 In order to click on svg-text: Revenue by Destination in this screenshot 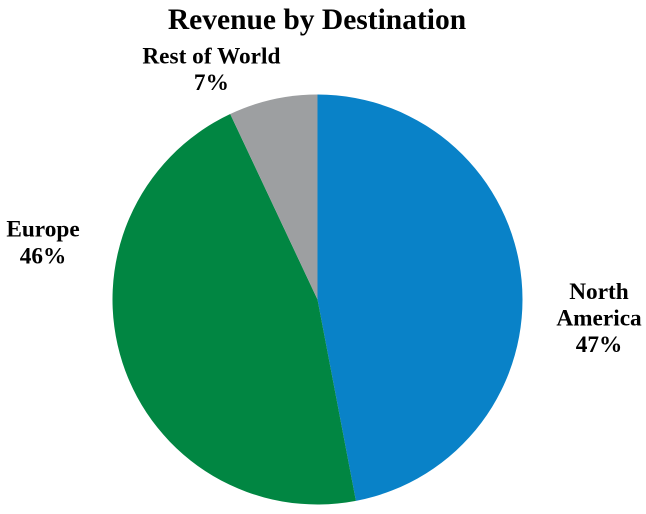, I will do `click(317, 20)`.